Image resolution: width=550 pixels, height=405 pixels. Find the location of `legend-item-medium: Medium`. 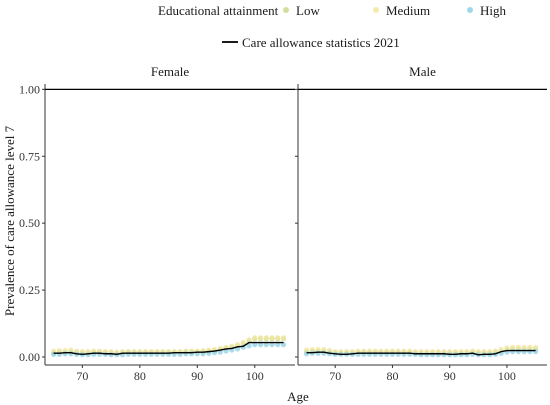

legend-item-medium: Medium is located at coordinates (401, 10).